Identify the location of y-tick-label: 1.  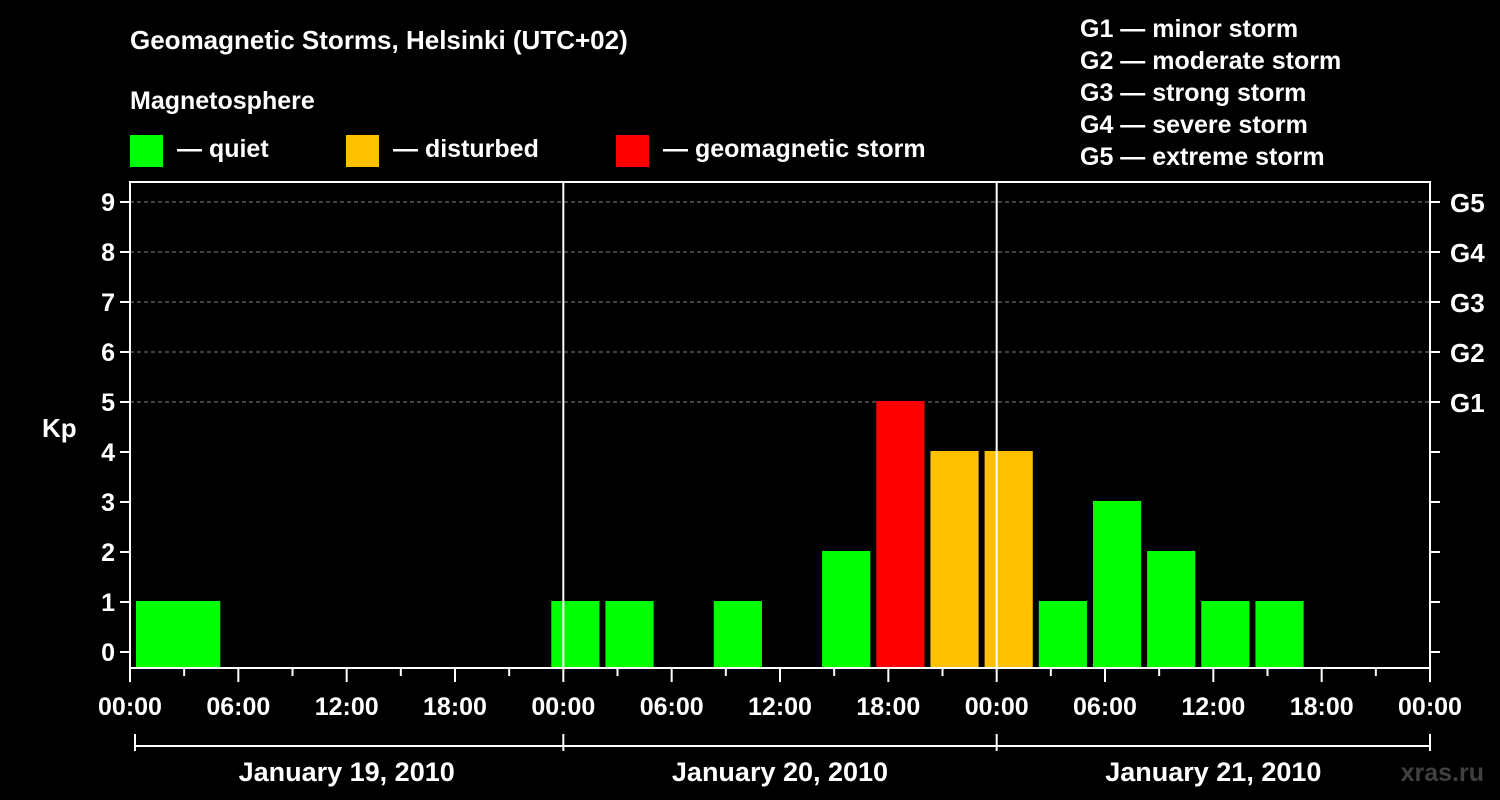
(108, 603).